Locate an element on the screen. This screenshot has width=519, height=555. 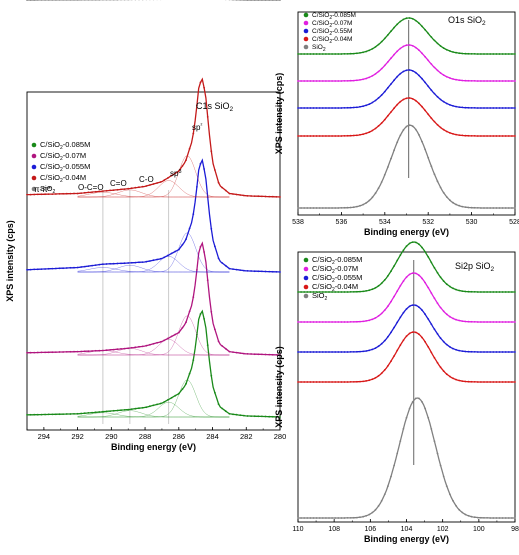
panel-title: Si2p SiO2 is located at coordinates (475, 267).